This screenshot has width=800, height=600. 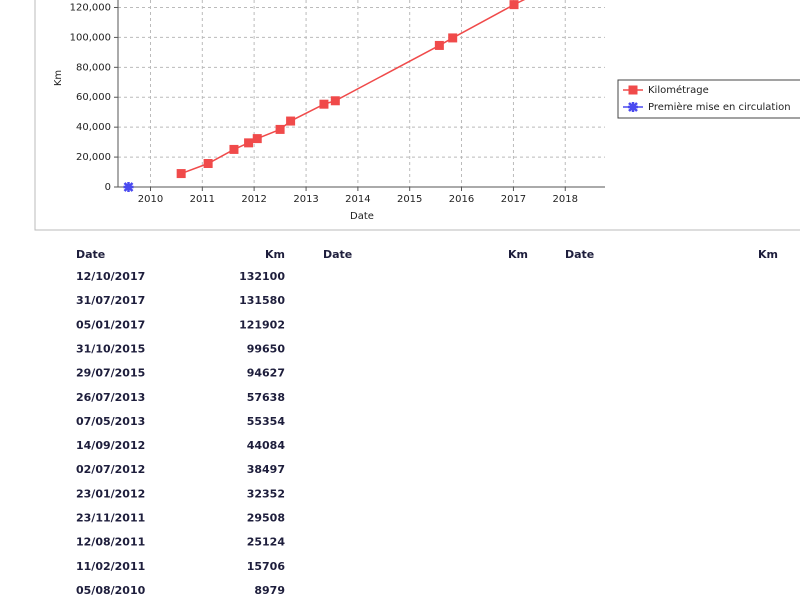 What do you see at coordinates (266, 518) in the screenshot?
I see `km-cell: 29508` at bounding box center [266, 518].